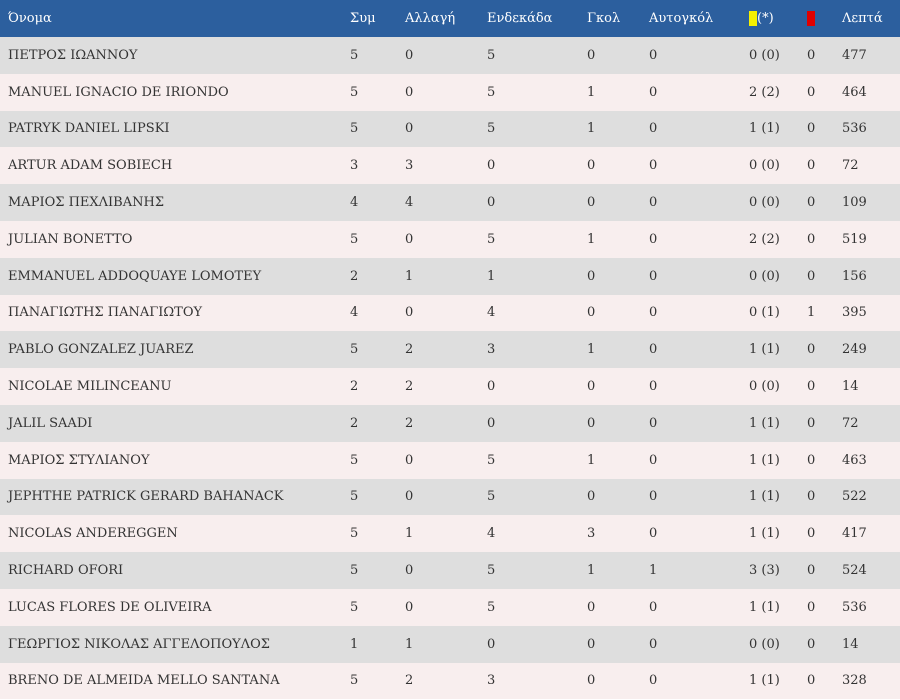 This screenshot has height=700, width=900. What do you see at coordinates (450, 92) in the screenshot?
I see `table-row: MANUEL IGNACIO DE IRIONDO 5 0 5 1 0 2 (2) 0 464` at bounding box center [450, 92].